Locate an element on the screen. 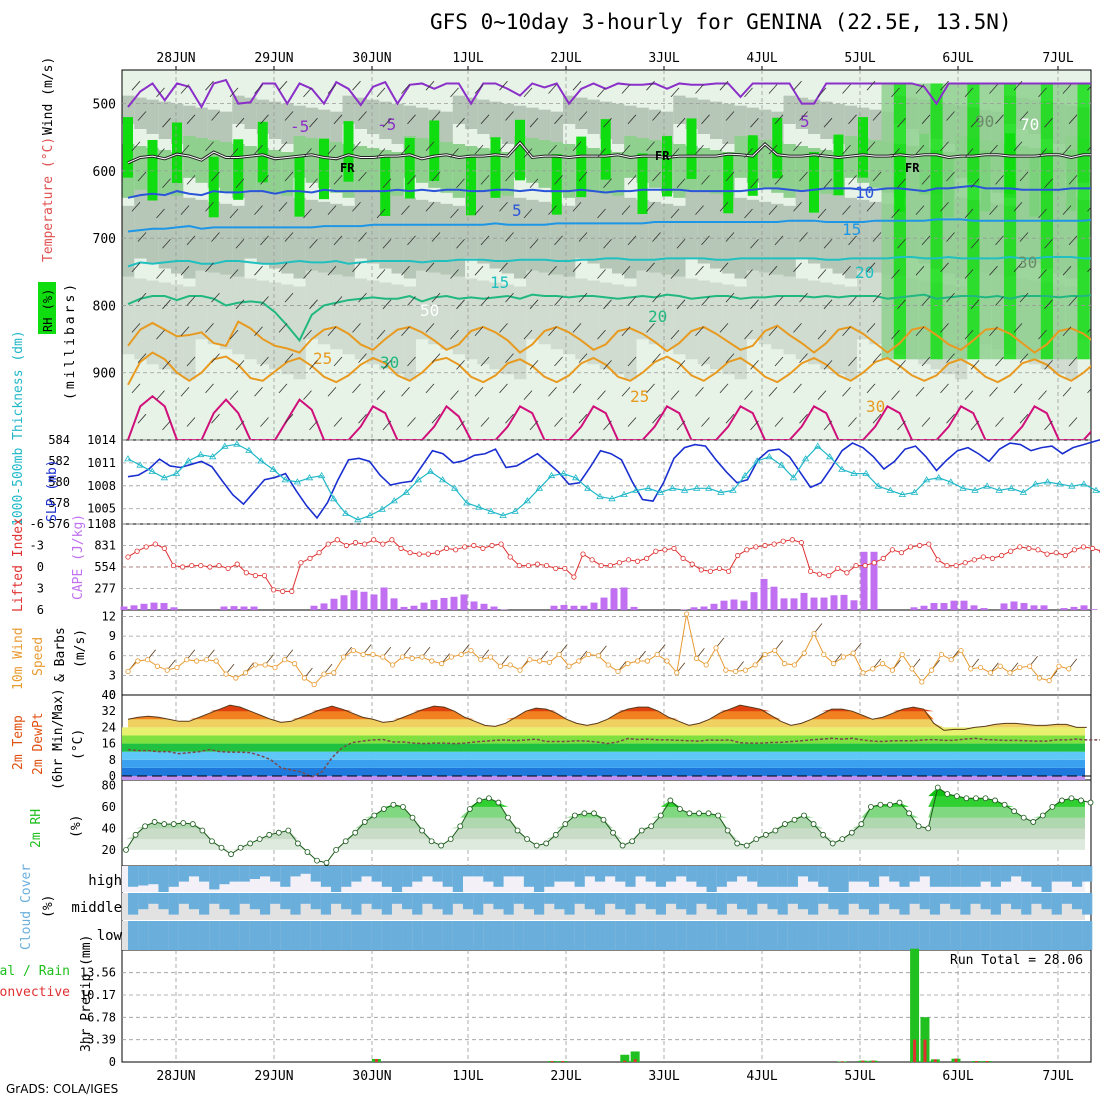  contour-label: 20 is located at coordinates (864, 272).